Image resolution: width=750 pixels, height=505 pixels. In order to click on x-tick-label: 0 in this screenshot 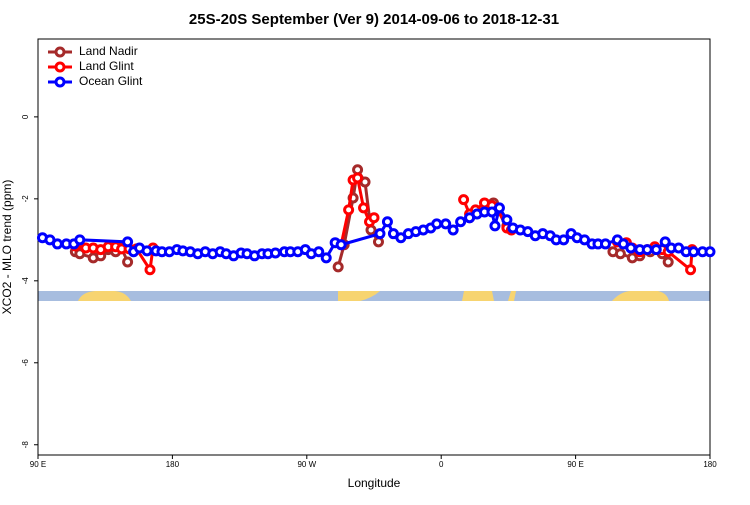, I will do `click(441, 464)`.